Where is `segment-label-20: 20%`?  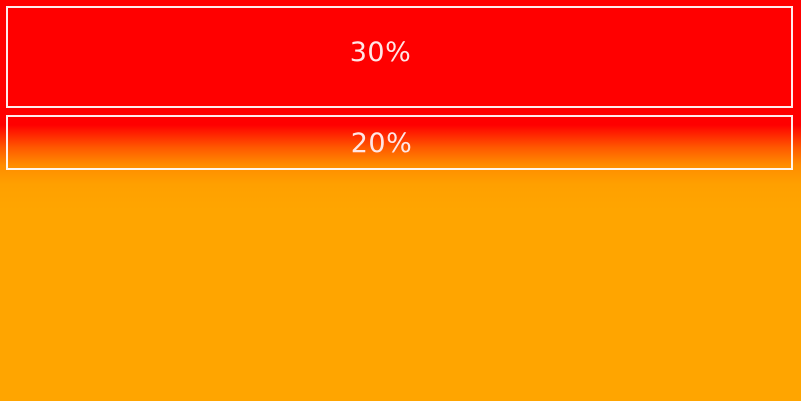 segment-label-20: 20% is located at coordinates (381, 143).